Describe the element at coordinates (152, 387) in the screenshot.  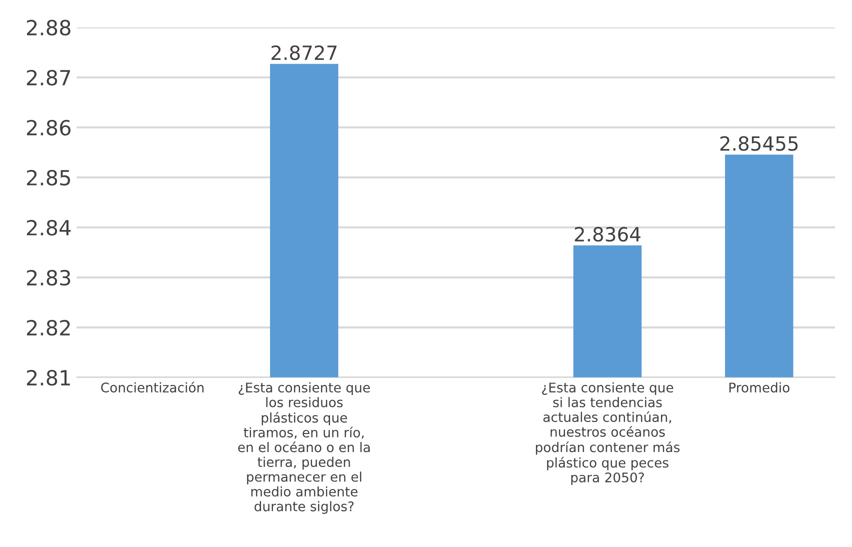
I see `x-tick-label: Concientización` at that location.